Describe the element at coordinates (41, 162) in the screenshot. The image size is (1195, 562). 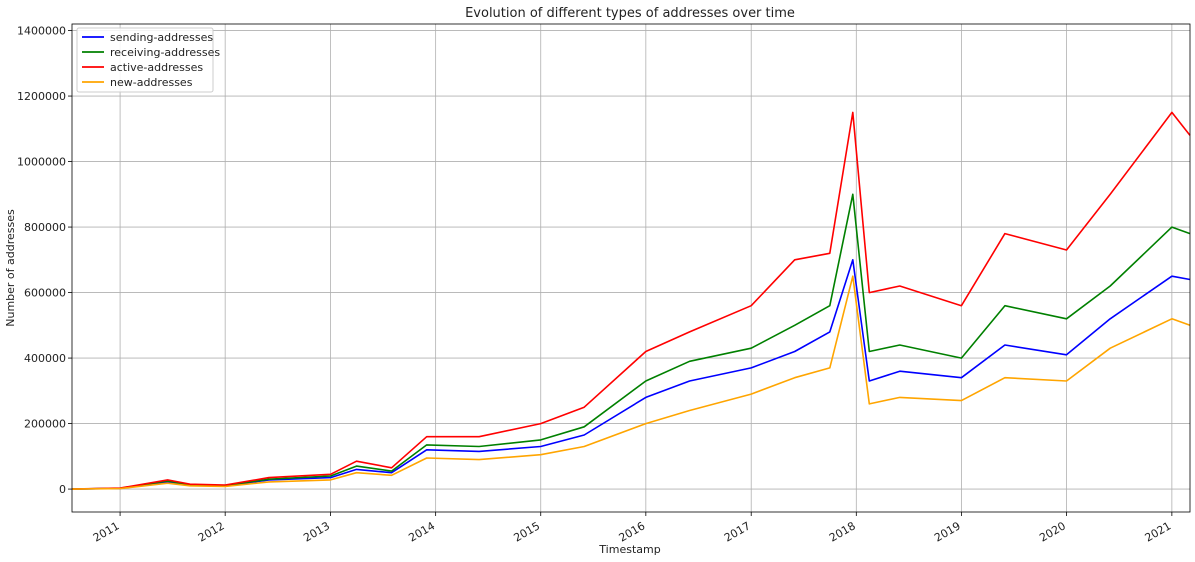
I see `y-tick-label: 1000000` at that location.